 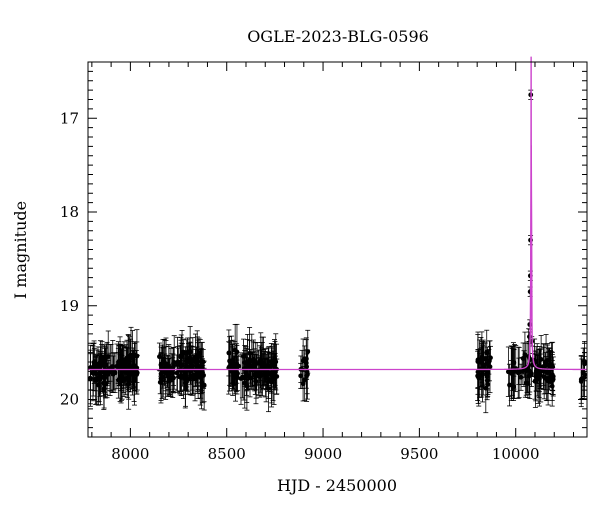 What do you see at coordinates (419, 454) in the screenshot?
I see `x-tick-label: 9500` at bounding box center [419, 454].